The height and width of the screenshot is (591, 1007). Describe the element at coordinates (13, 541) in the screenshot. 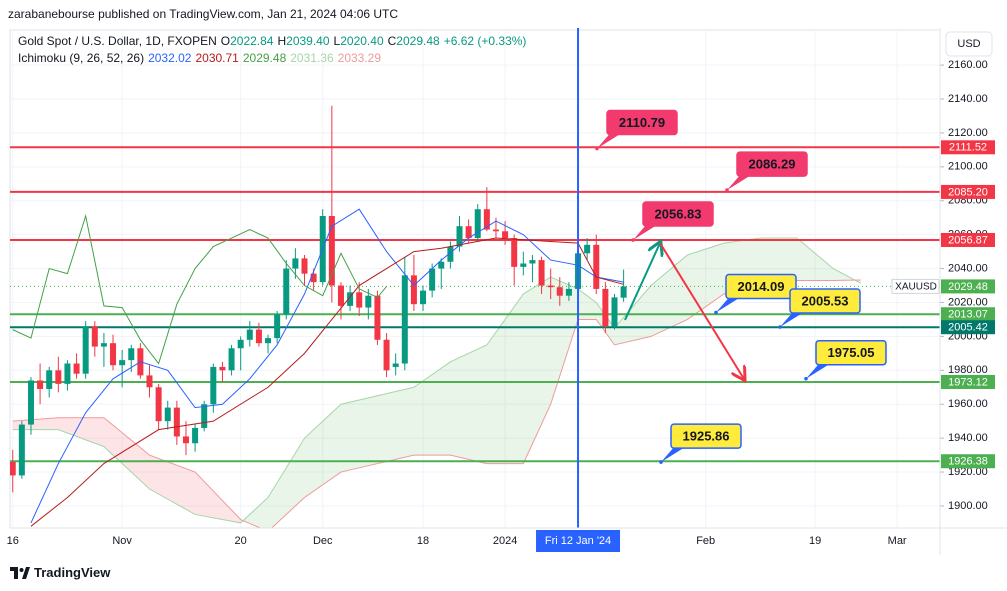

I see `x-tick-label: 16` at that location.